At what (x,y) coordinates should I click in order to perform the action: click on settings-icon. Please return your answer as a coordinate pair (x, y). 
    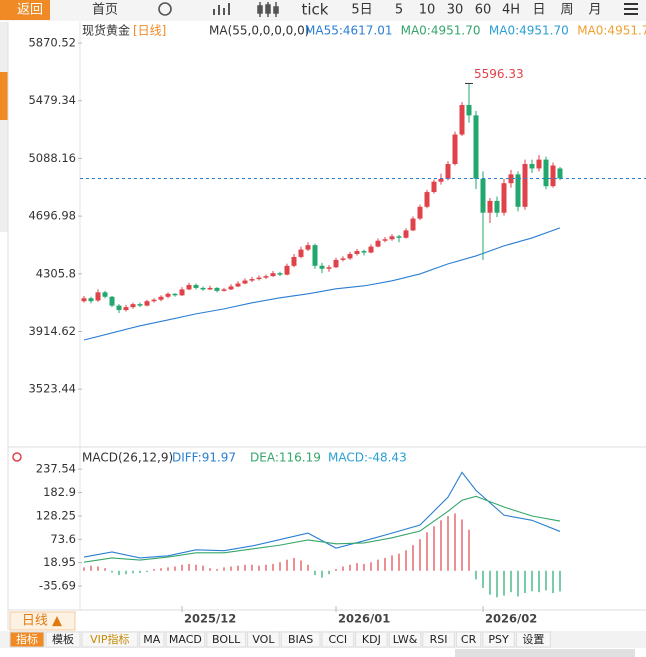
    Looking at the image, I should click on (17, 457).